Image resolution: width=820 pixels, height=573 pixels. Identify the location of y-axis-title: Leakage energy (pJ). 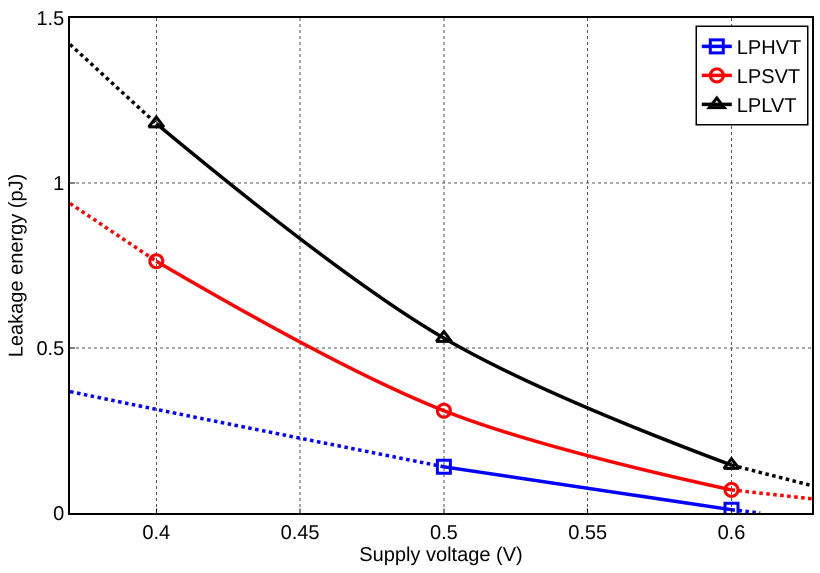
(16, 266).